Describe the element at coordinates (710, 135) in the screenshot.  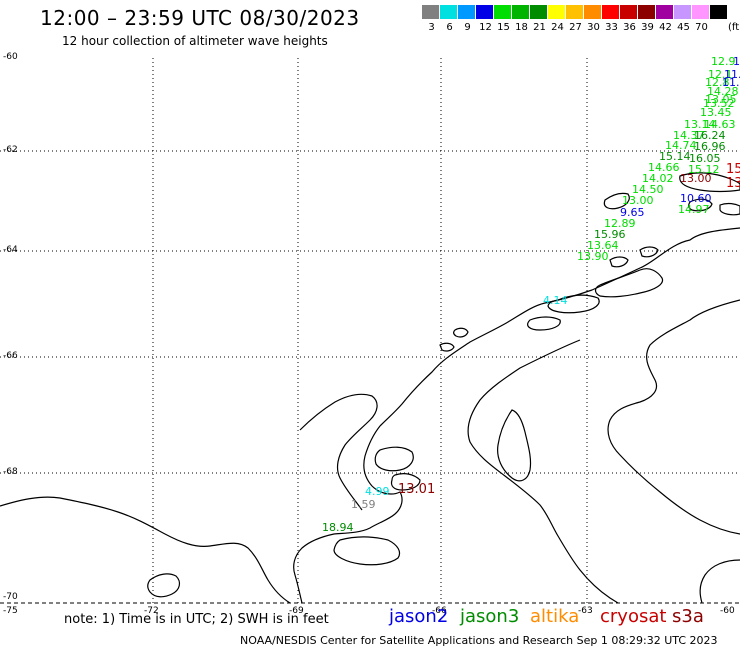
I see `wave-value-label: 16.24` at that location.